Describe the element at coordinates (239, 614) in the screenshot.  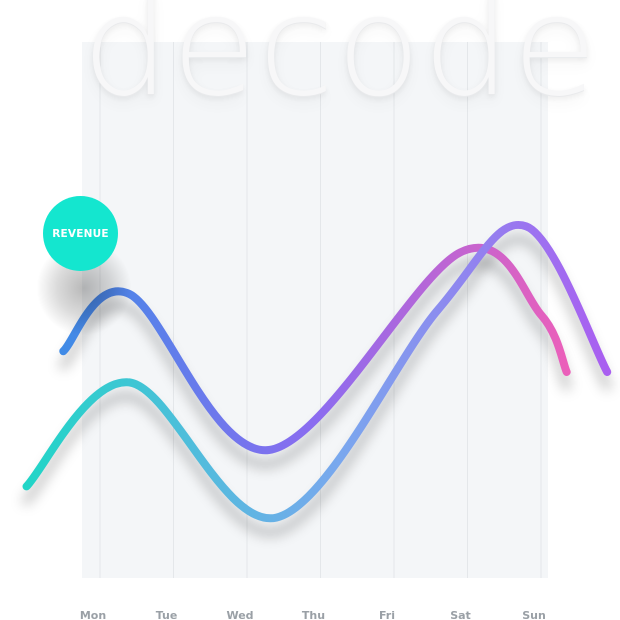
I see `x-tick-label: Wed` at that location.